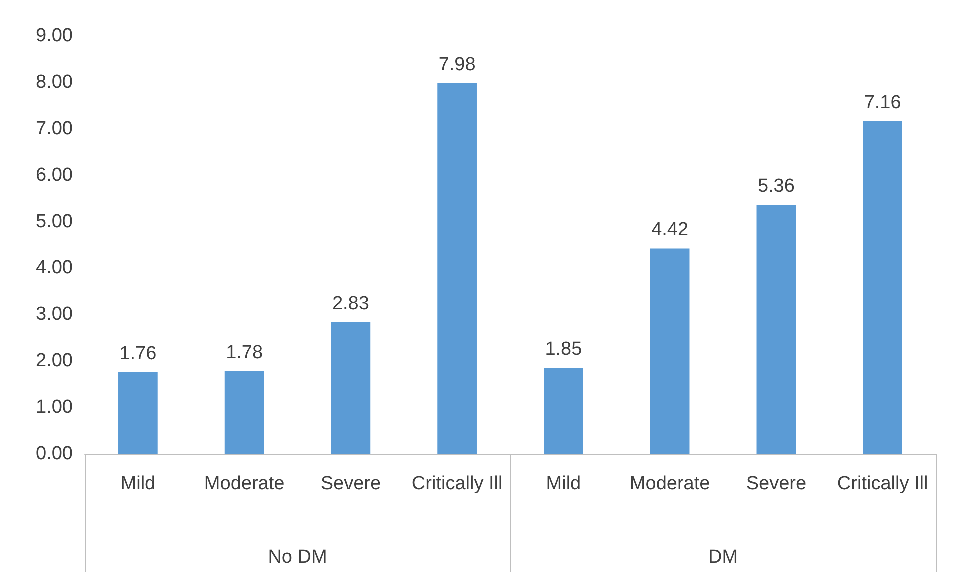 Image resolution: width=954 pixels, height=580 pixels. What do you see at coordinates (54, 221) in the screenshot?
I see `y-tick-label: 5.00` at bounding box center [54, 221].